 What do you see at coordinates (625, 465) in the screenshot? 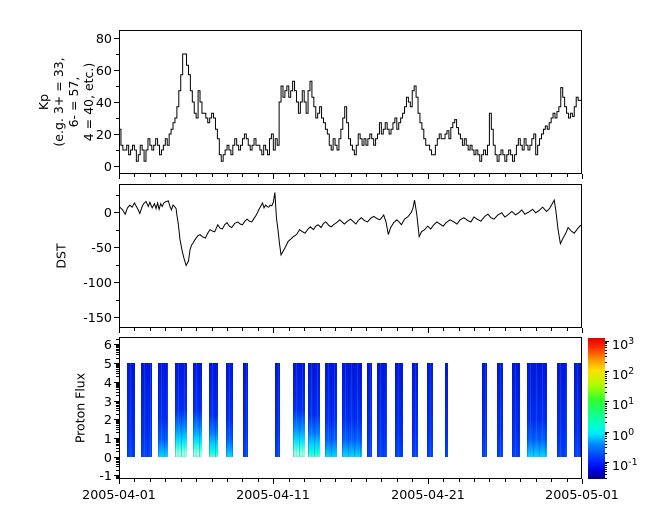
I see `colorbar-tick-label: 10⁻¹` at bounding box center [625, 465].